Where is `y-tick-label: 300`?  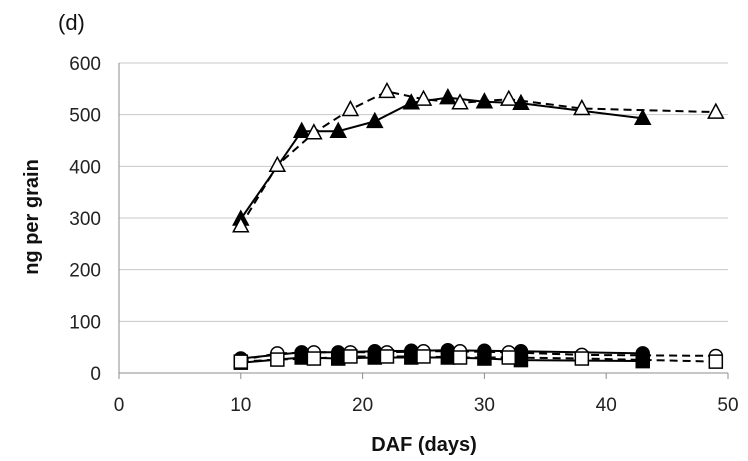 y-tick-label: 300 is located at coordinates (85, 219).